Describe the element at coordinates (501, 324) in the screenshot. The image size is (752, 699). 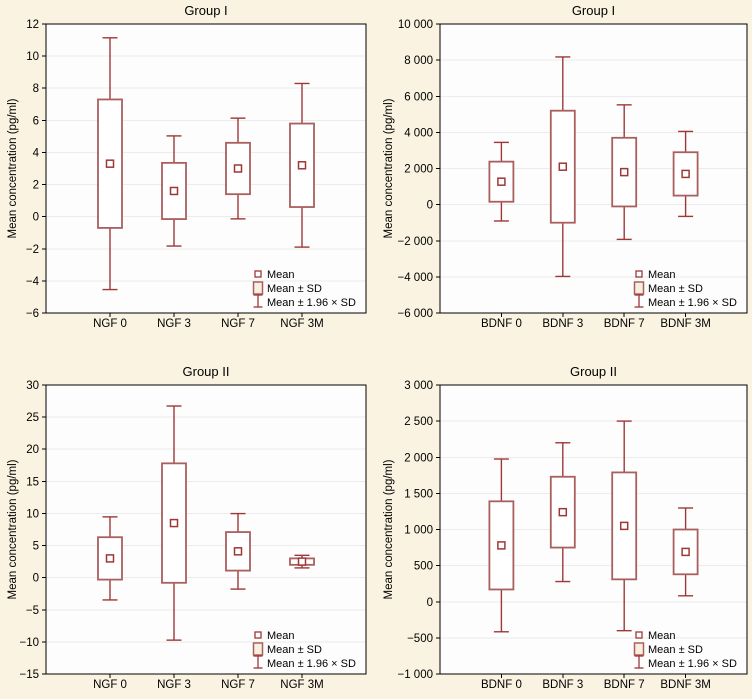
I see `x-category-label: BDNF 0` at that location.